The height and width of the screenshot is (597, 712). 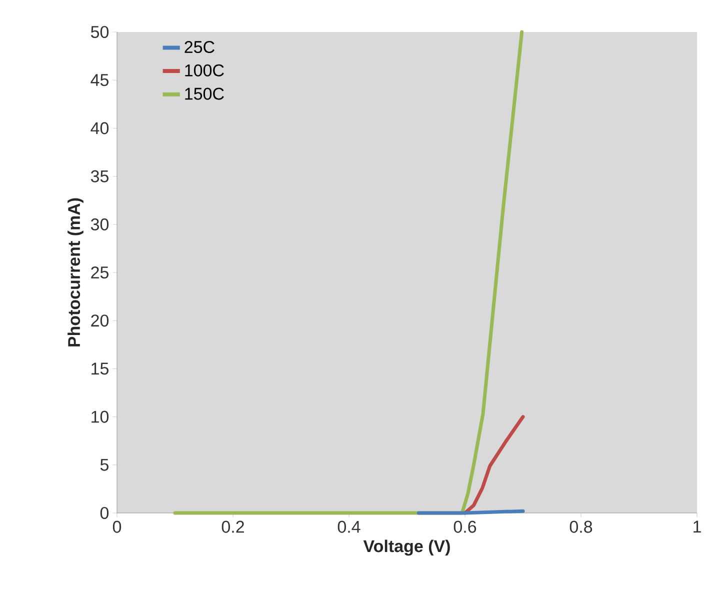 I want to click on x-axis-title: Voltage (V), so click(x=406, y=548).